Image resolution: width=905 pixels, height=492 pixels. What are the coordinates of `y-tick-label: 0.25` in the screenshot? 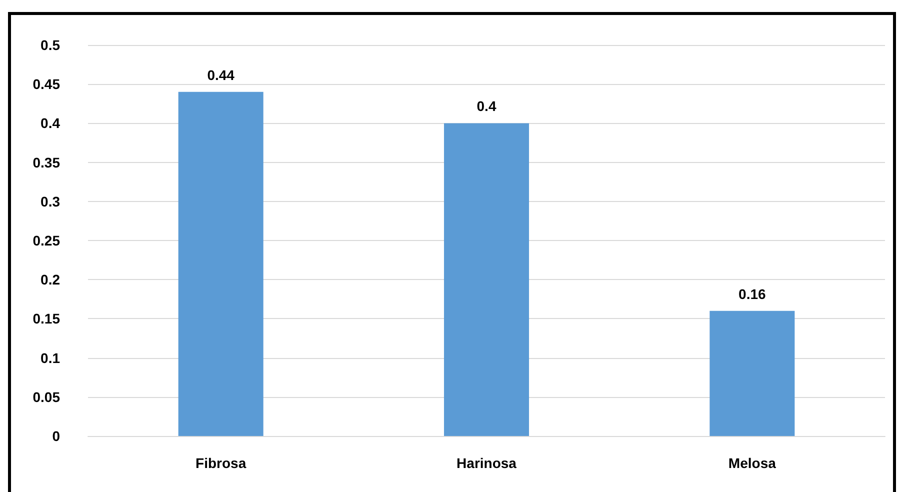 It's located at (46, 240).